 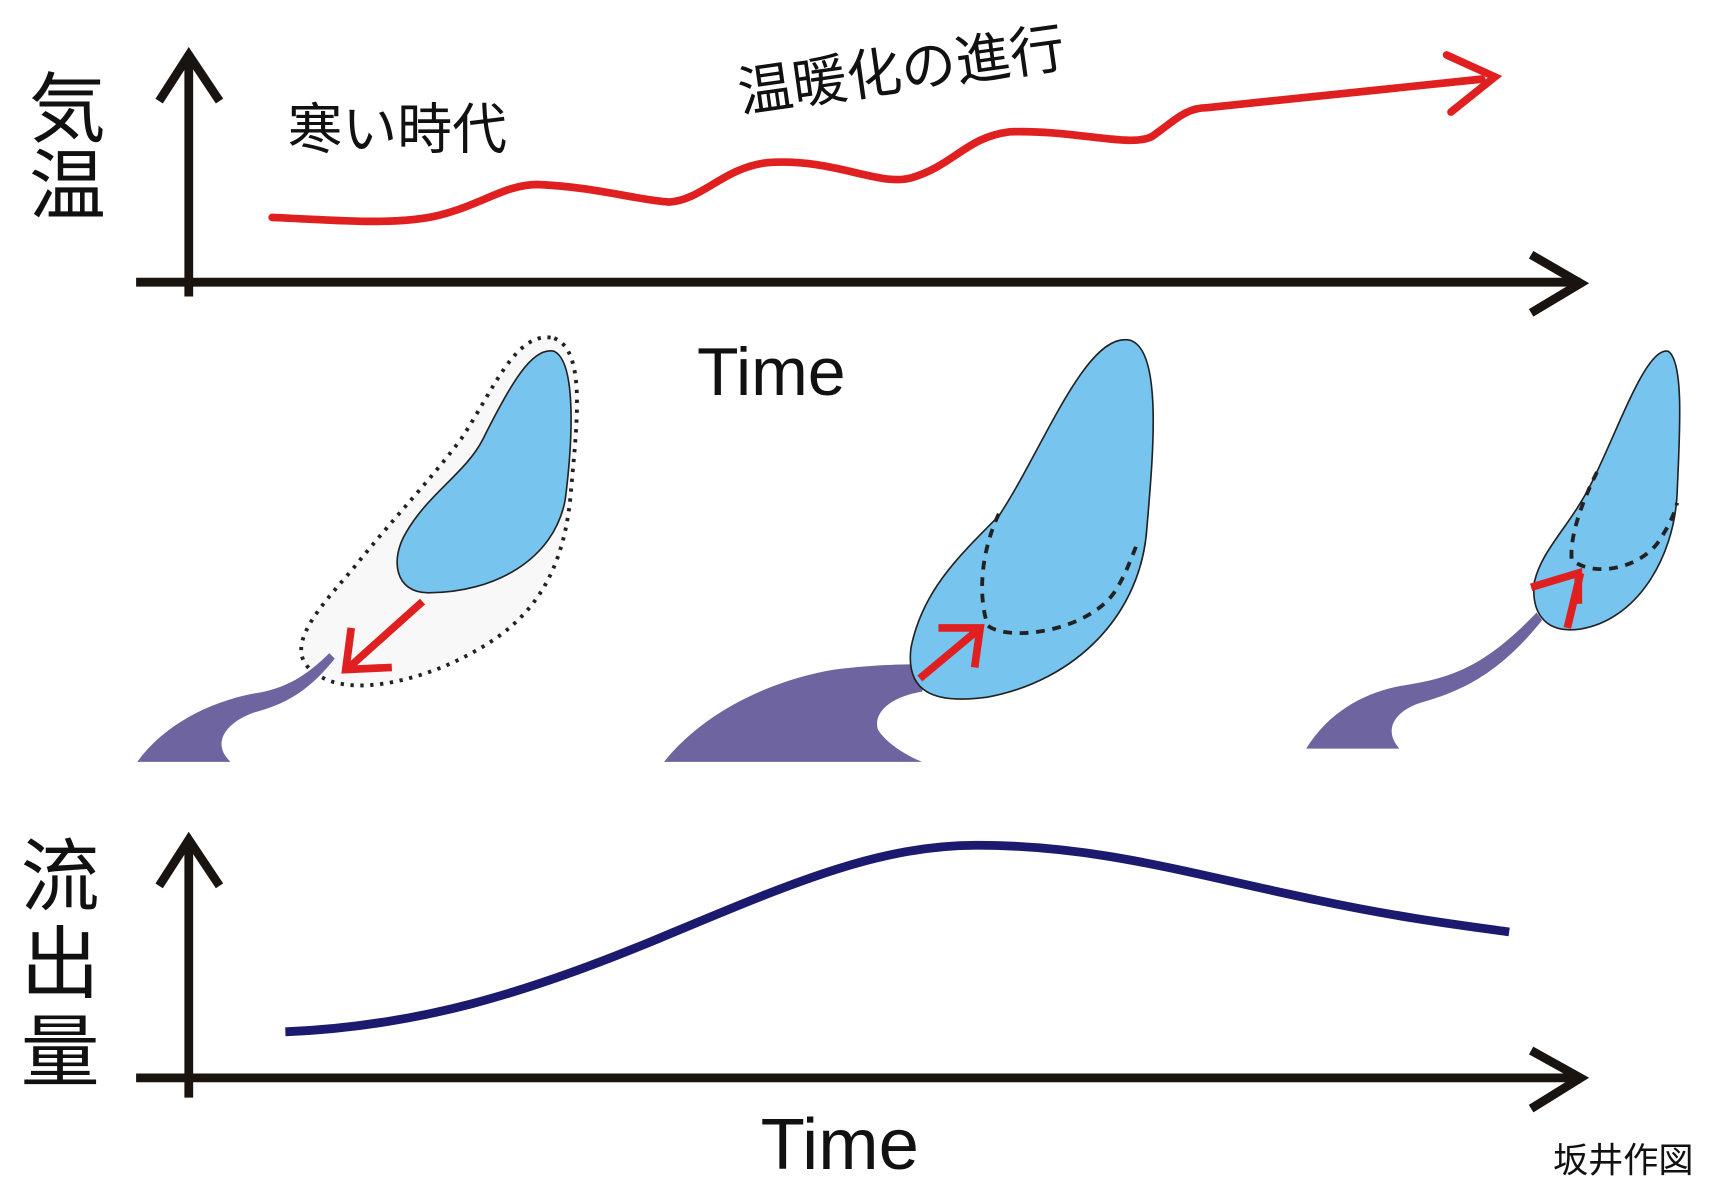 I want to click on runoff-curve, so click(x=897, y=938).